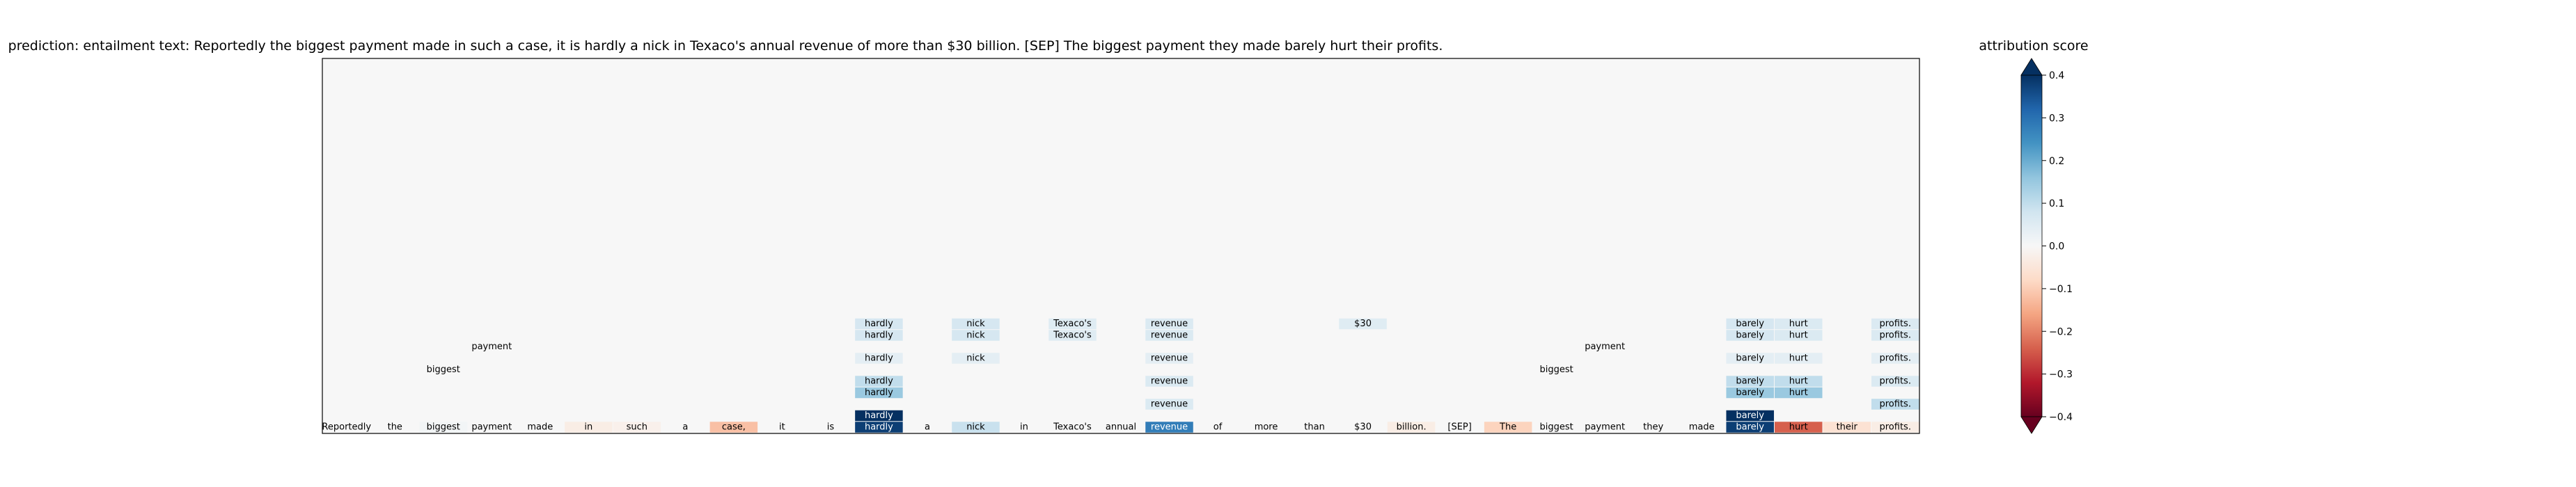  I want to click on layer-3-token-29-cell, so click(1750, 393).